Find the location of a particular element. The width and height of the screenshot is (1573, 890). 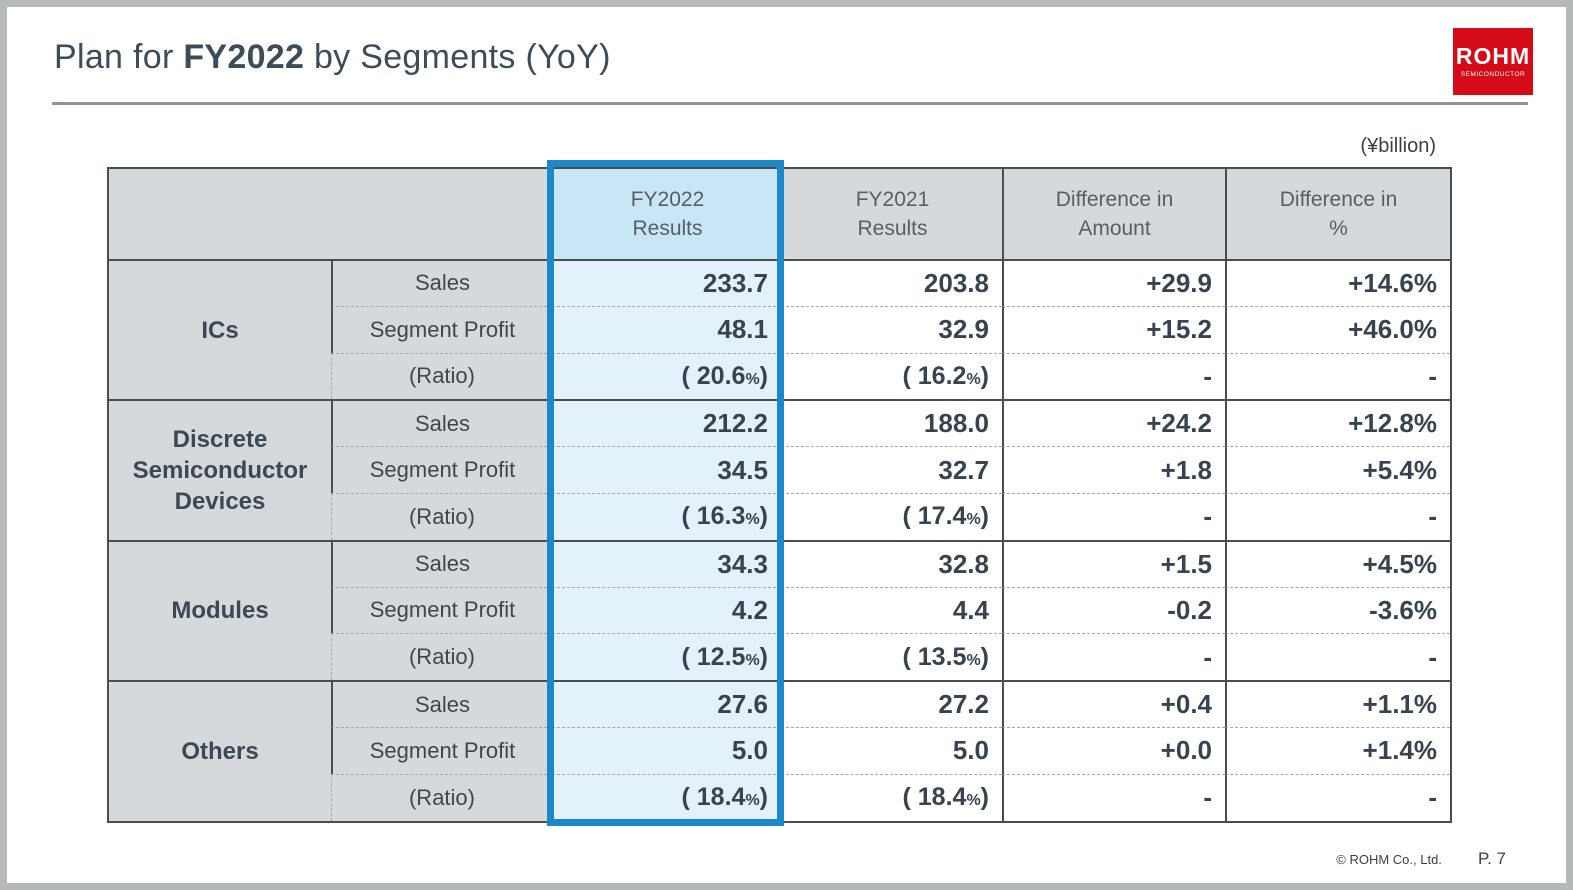

segment-name-discrete: Discrete Semiconductor Devices is located at coordinates (220, 469).